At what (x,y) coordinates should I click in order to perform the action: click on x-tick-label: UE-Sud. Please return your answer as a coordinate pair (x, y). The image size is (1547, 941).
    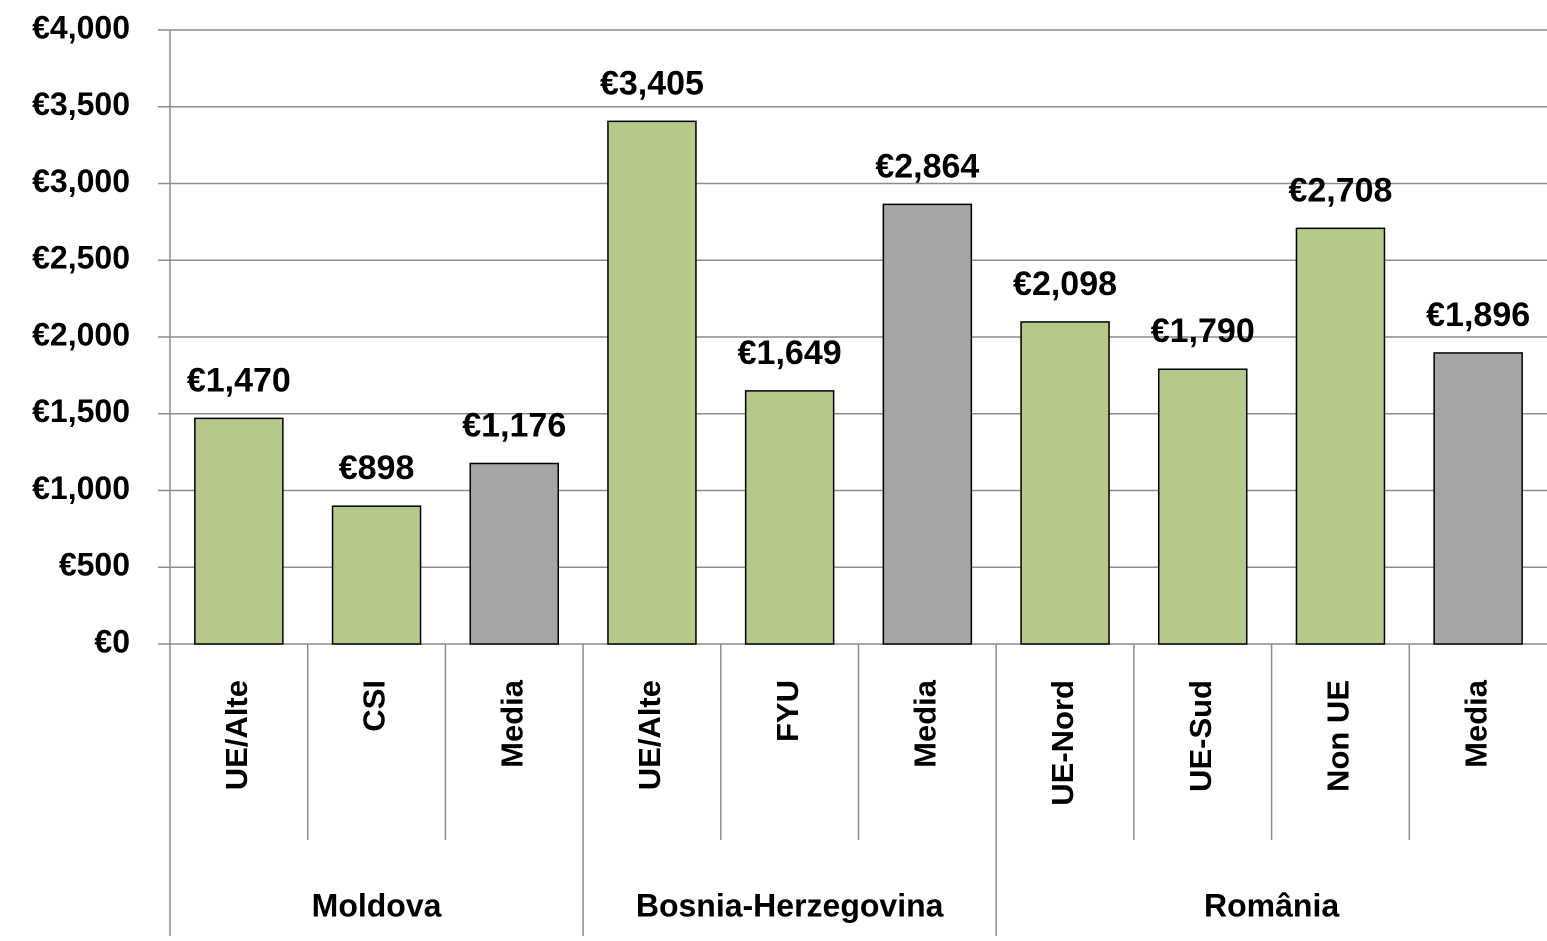
    Looking at the image, I should click on (1200, 736).